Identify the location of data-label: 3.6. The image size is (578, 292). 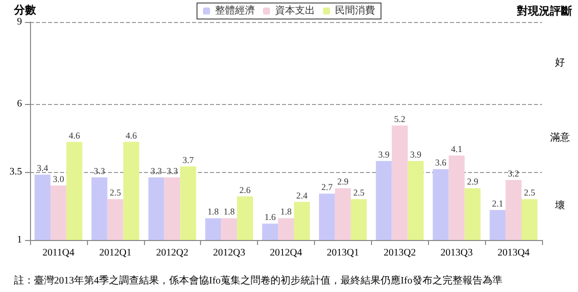
(441, 163).